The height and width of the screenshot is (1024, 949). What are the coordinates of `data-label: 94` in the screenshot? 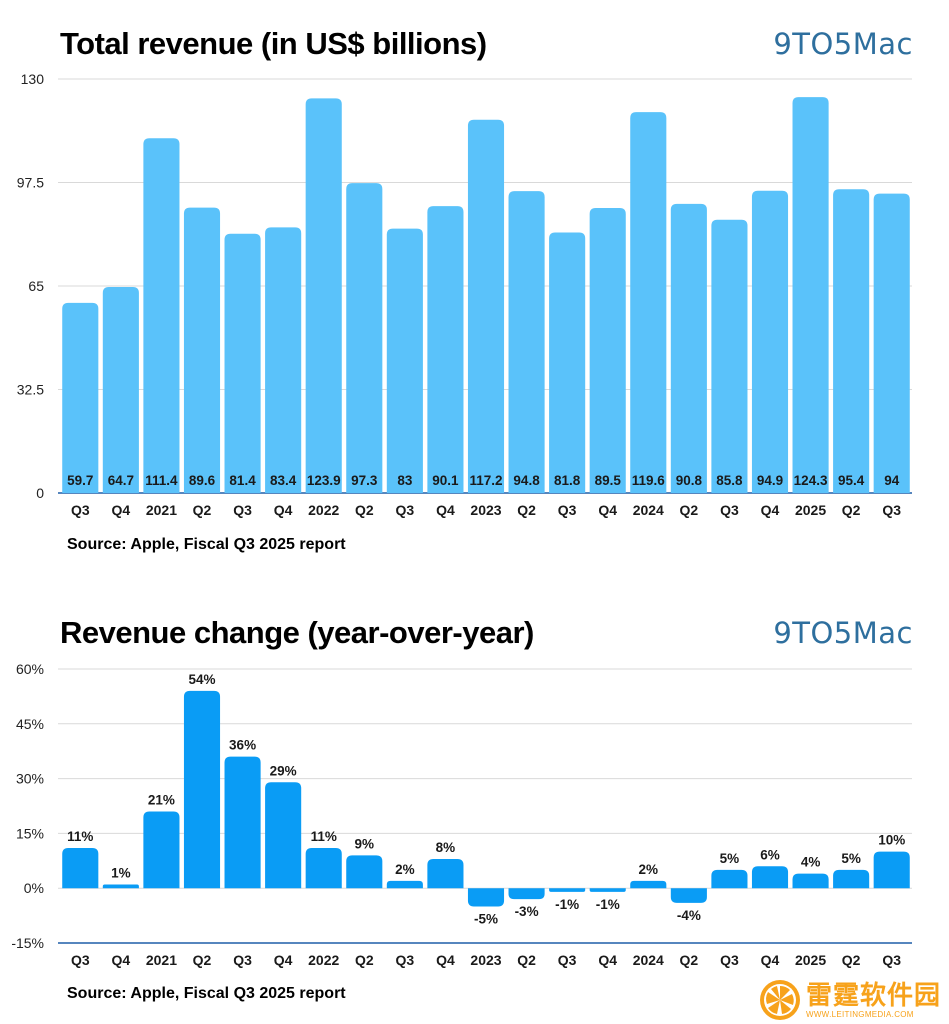 It's located at (892, 480).